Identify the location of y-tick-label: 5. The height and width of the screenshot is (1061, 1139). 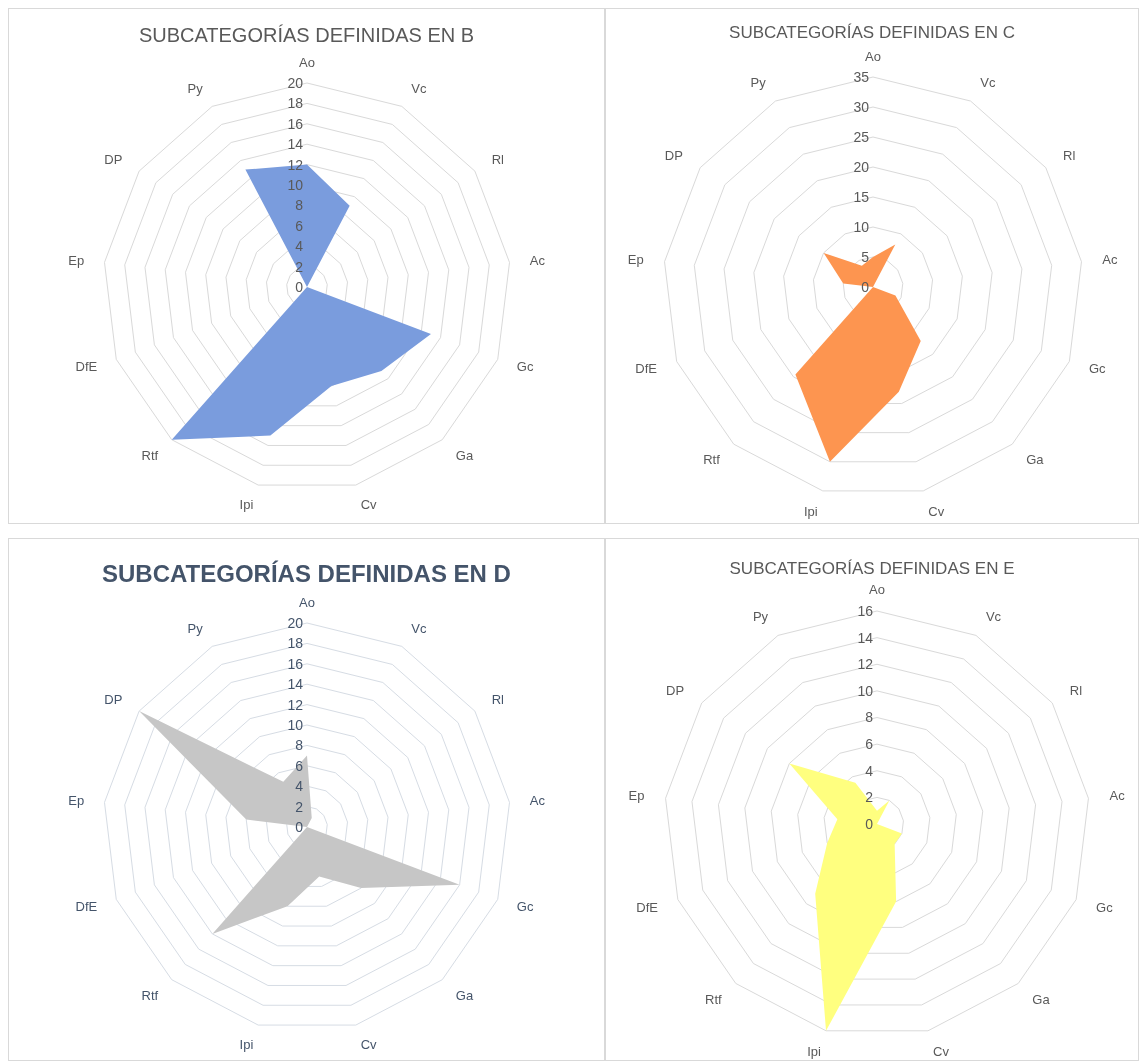
(865, 256).